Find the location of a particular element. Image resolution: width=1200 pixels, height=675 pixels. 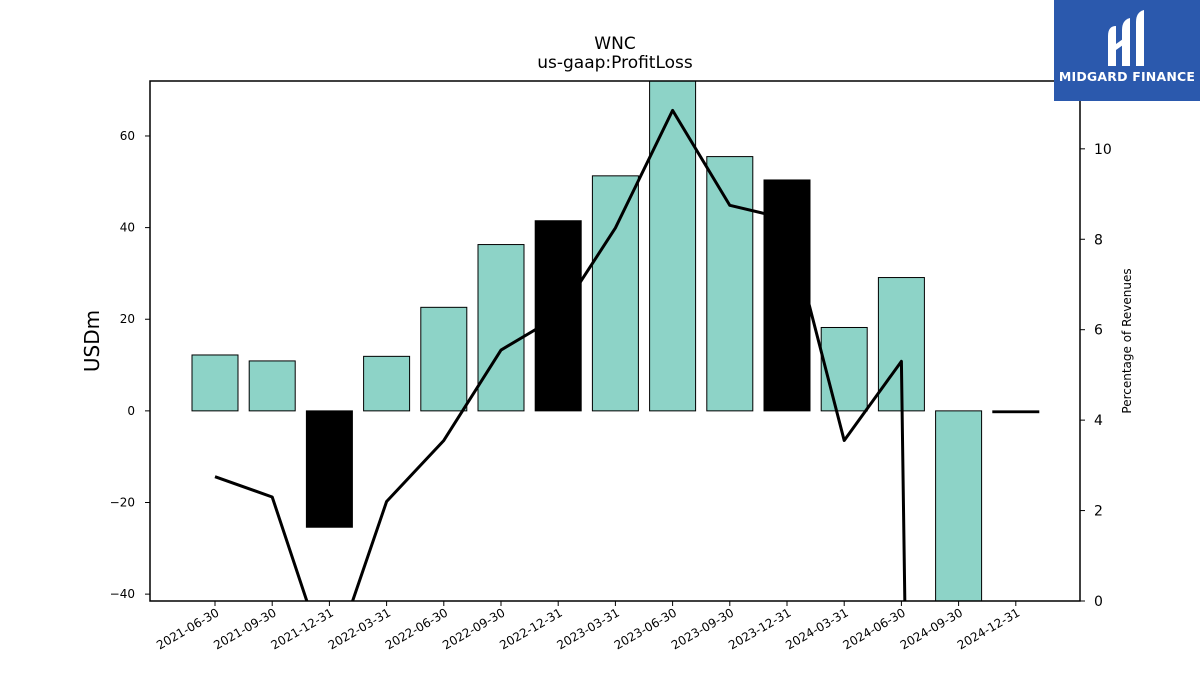

y-tick-label: 40 is located at coordinates (127, 228).